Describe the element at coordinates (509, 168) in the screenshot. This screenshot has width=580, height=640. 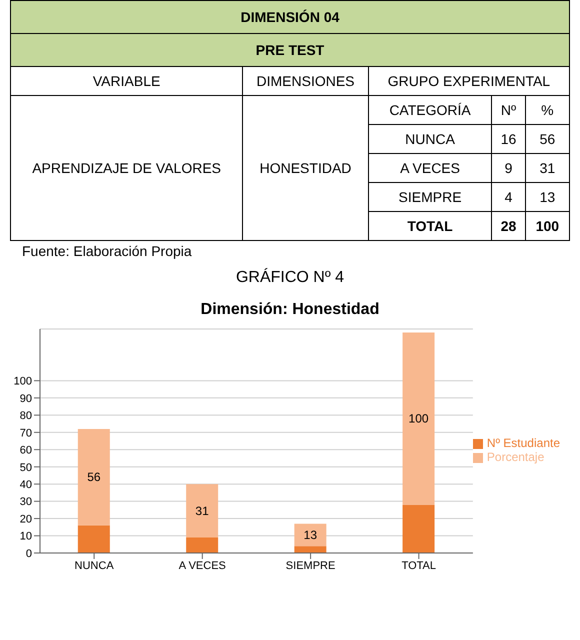
I see `text: 9` at that location.